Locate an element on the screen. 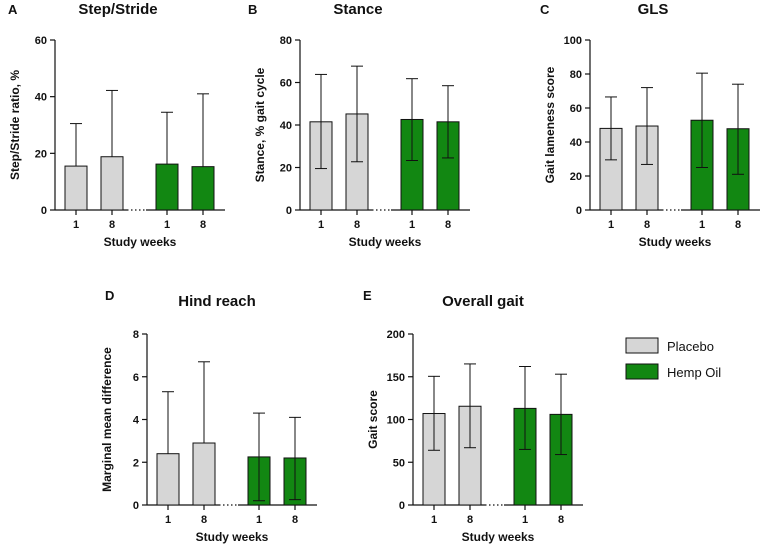  chart-title-a: Step/Stride is located at coordinates (117, 9).